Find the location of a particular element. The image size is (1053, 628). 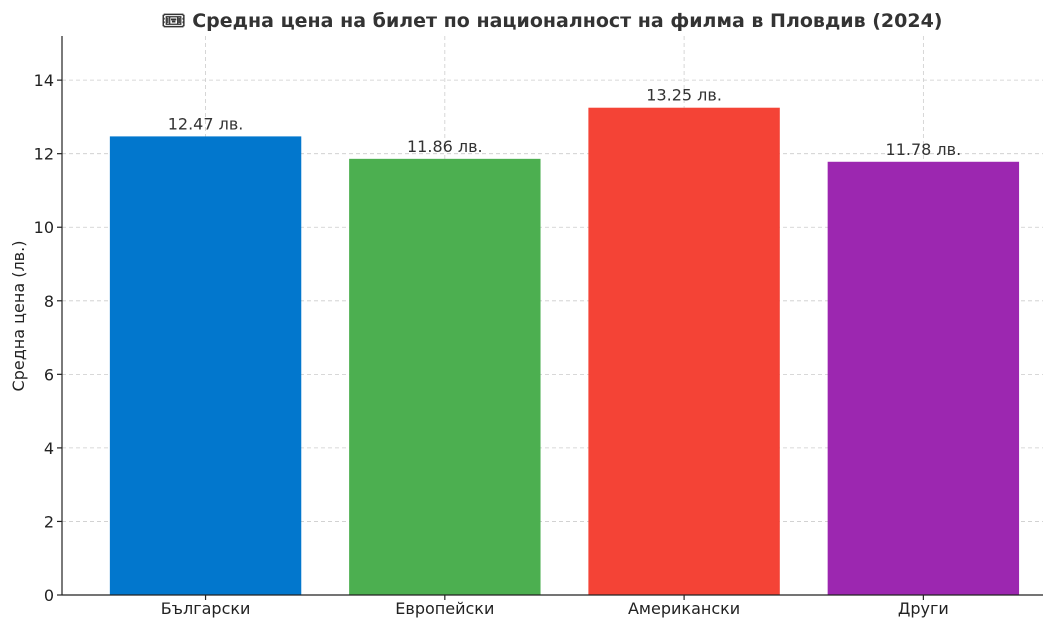

value-label: 11.86 лв. is located at coordinates (445, 146).